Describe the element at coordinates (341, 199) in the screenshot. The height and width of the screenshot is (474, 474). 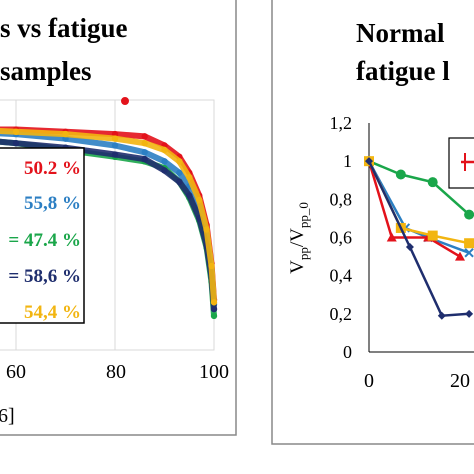
I see `right-ytick-4: 0,8` at that location.